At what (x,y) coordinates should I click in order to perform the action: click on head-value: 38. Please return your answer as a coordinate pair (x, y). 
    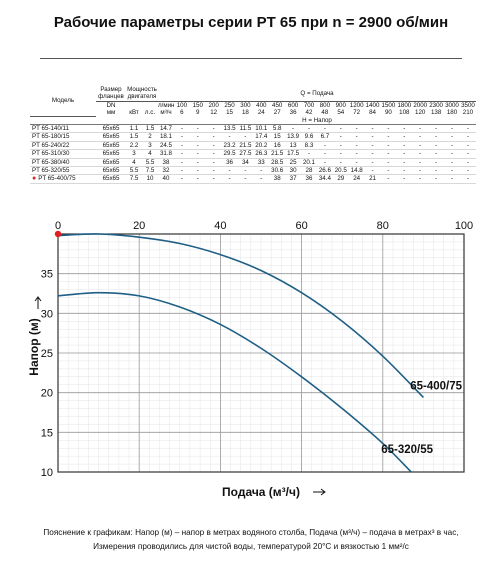
    Looking at the image, I should click on (166, 163).